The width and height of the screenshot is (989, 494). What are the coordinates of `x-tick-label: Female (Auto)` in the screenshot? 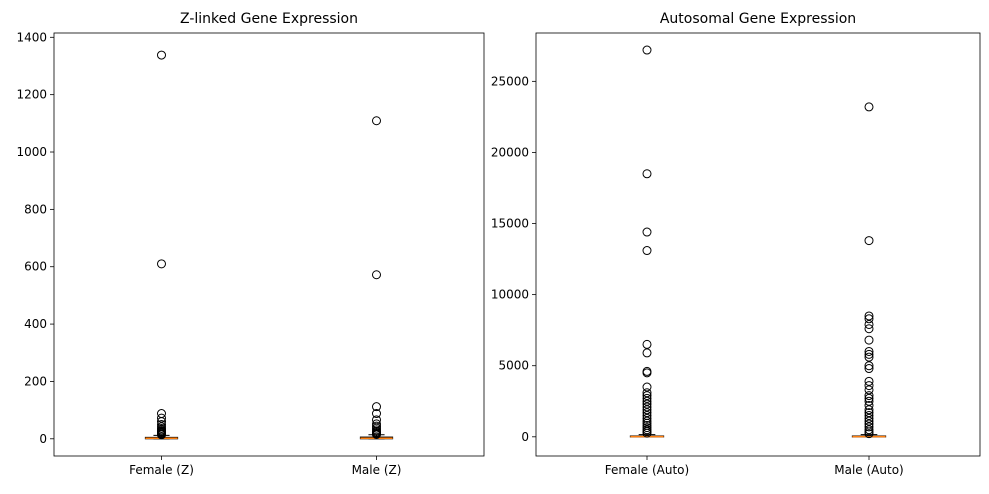 It's located at (647, 470).